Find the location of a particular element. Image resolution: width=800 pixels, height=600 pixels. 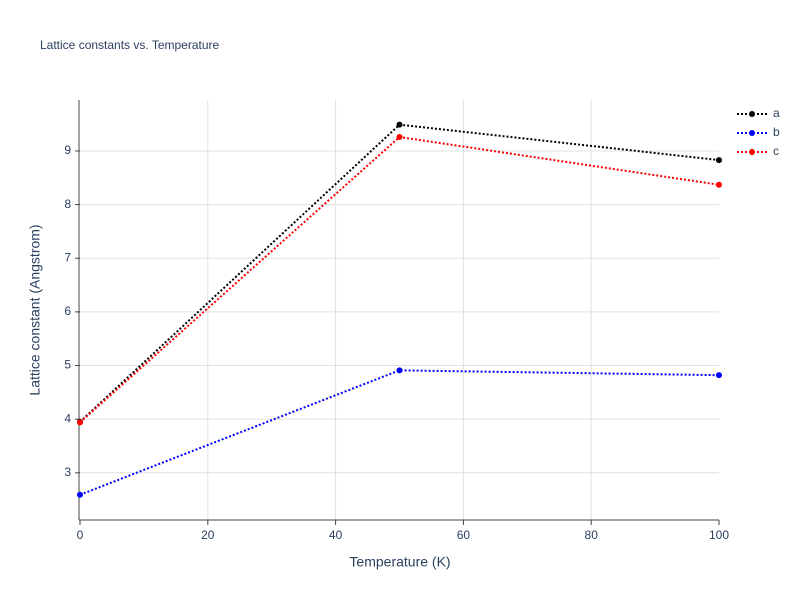

y-tick-label: 5 is located at coordinates (67, 365).